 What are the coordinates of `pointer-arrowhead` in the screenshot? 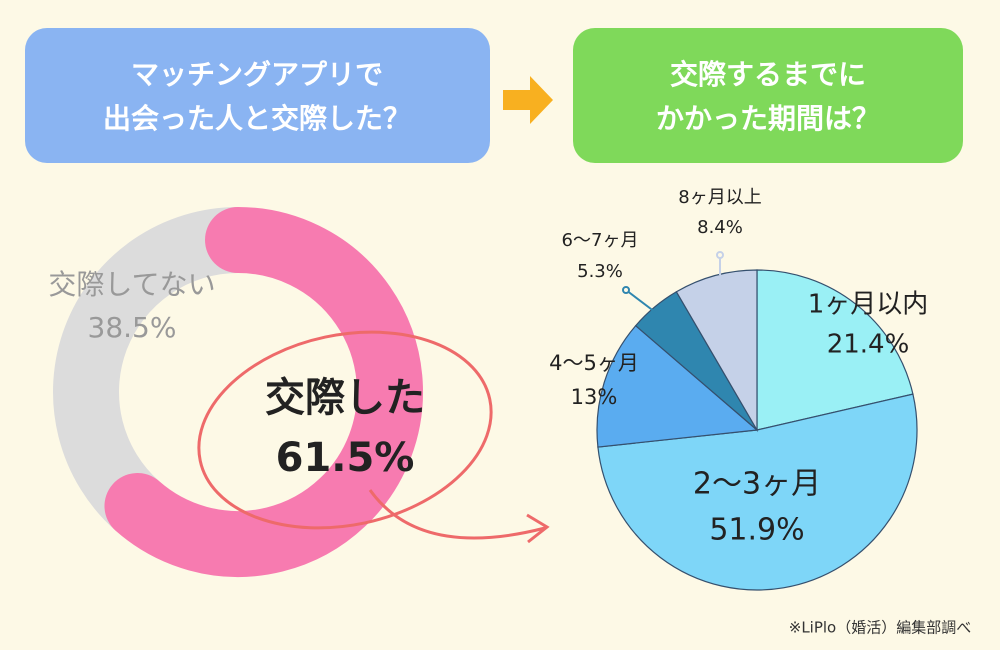 It's located at (538, 528).